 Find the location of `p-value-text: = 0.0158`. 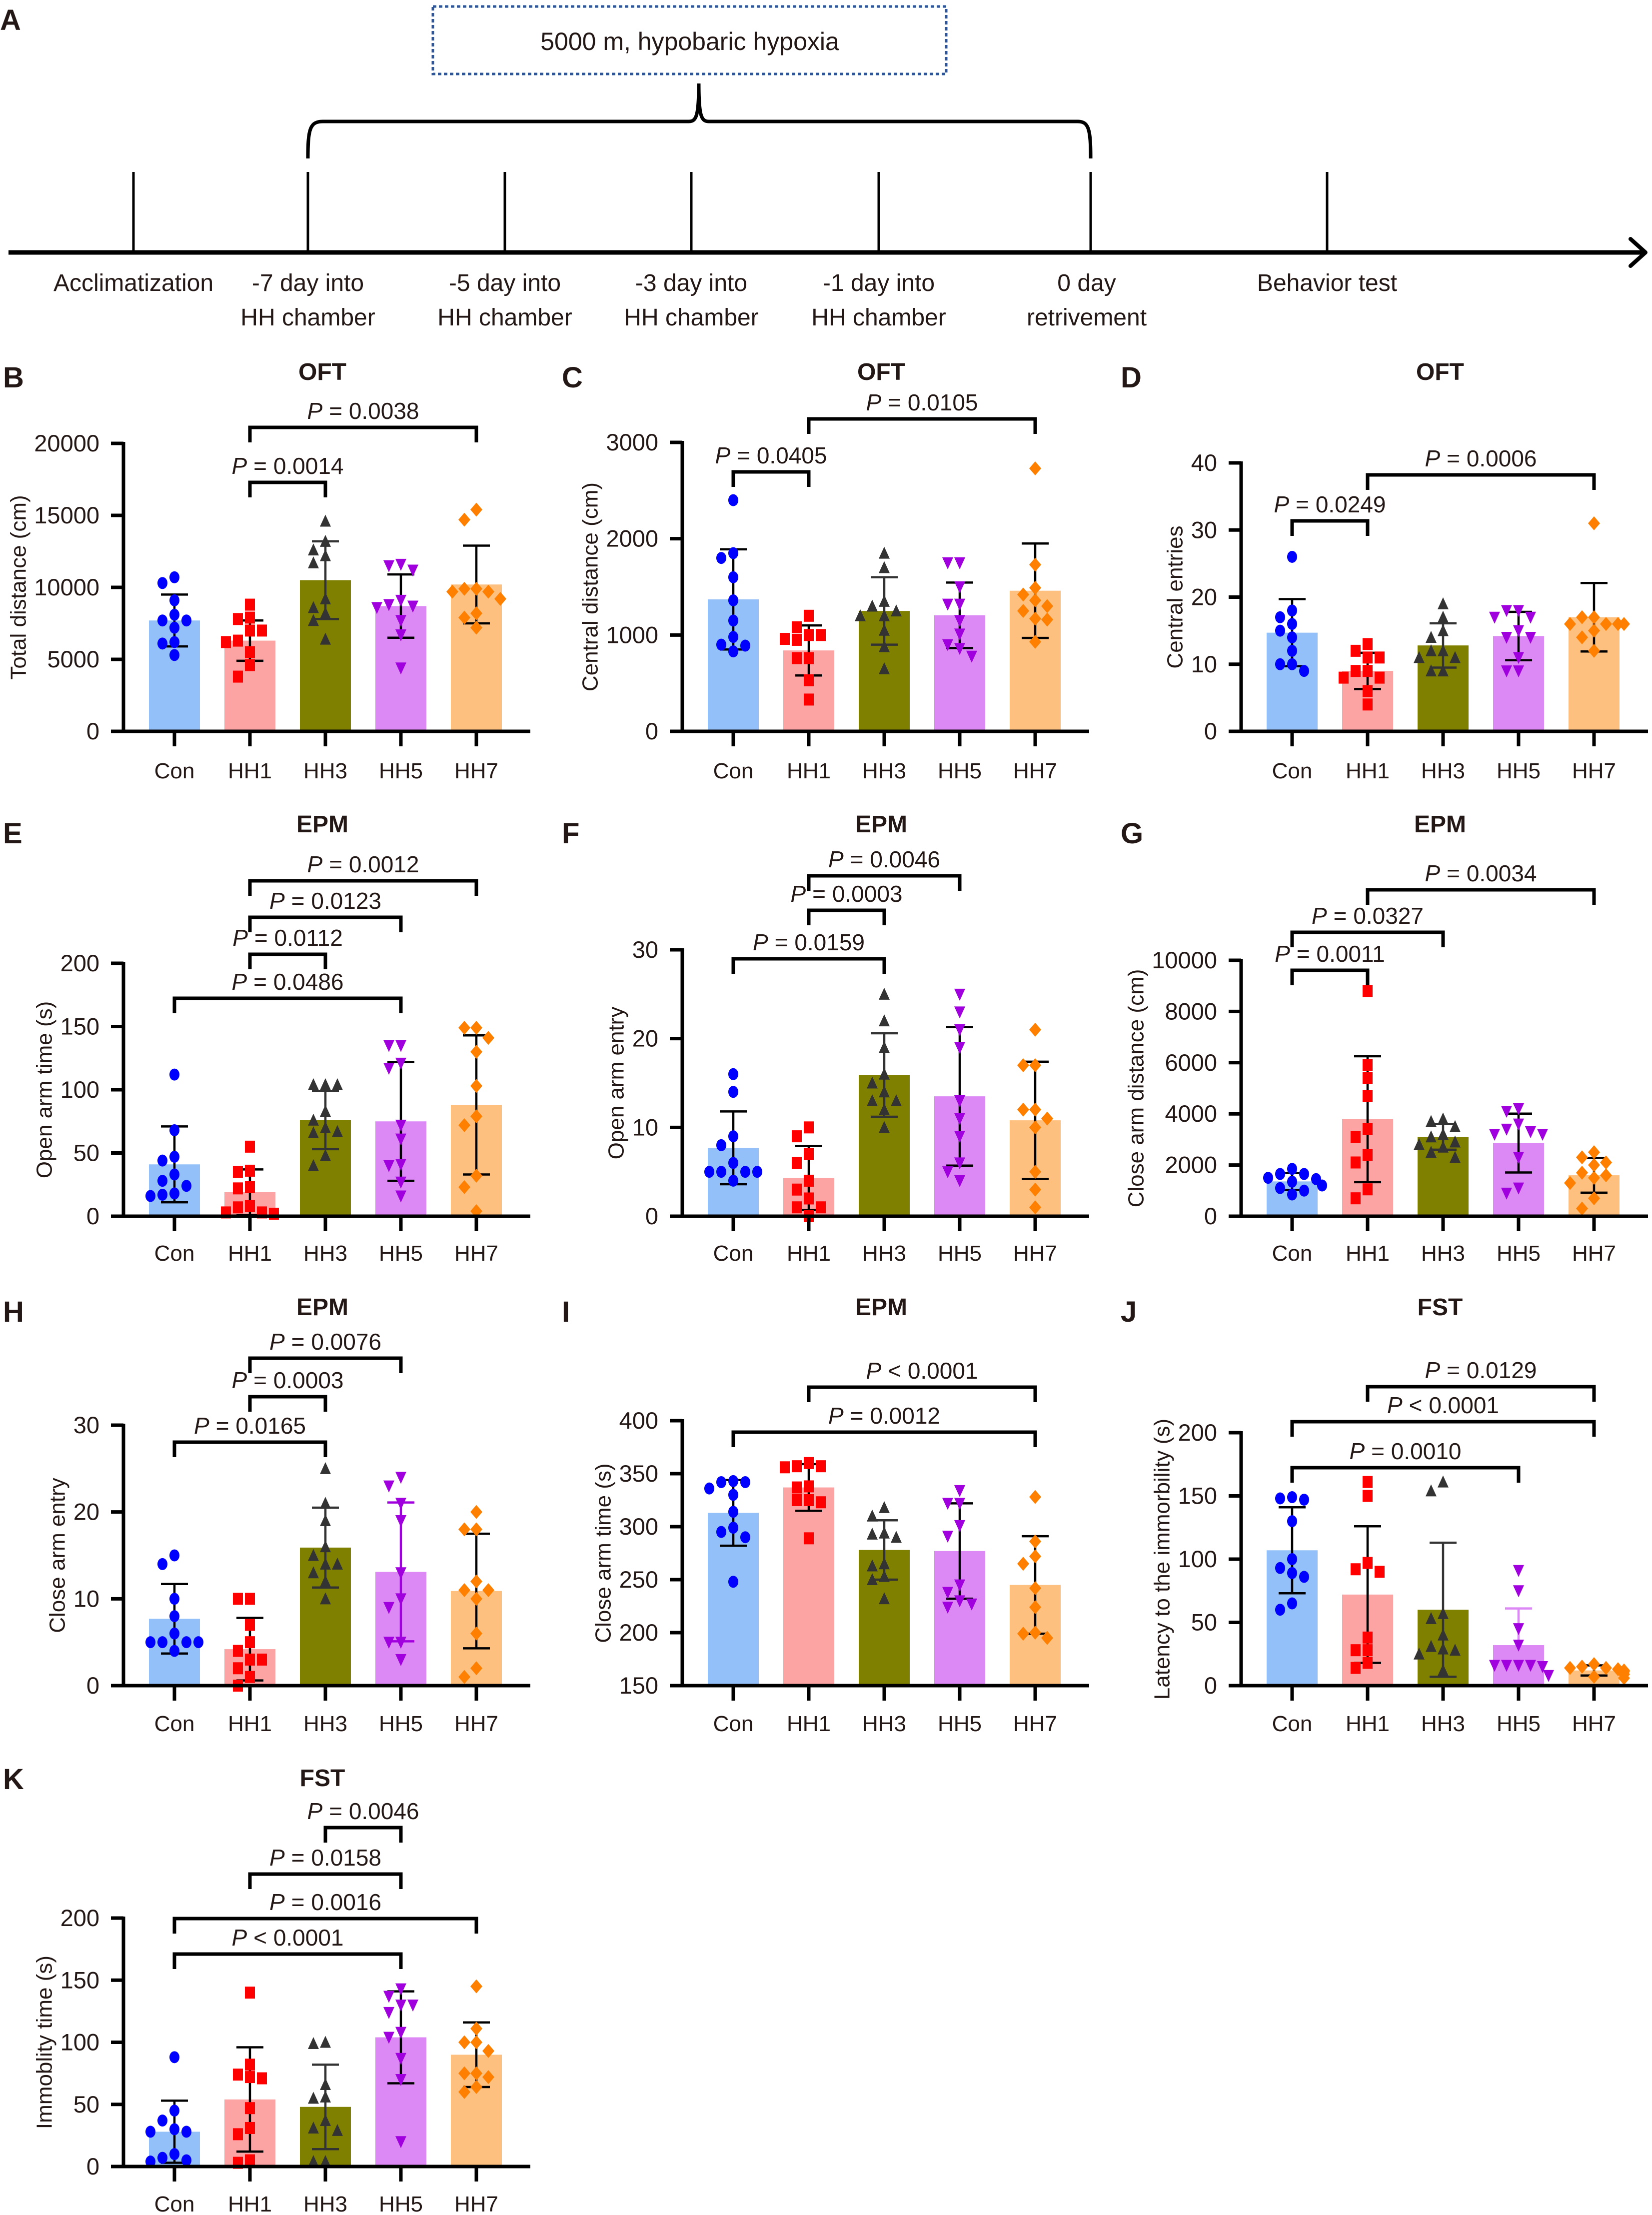

p-value-text: = 0.0158 is located at coordinates (336, 1858).